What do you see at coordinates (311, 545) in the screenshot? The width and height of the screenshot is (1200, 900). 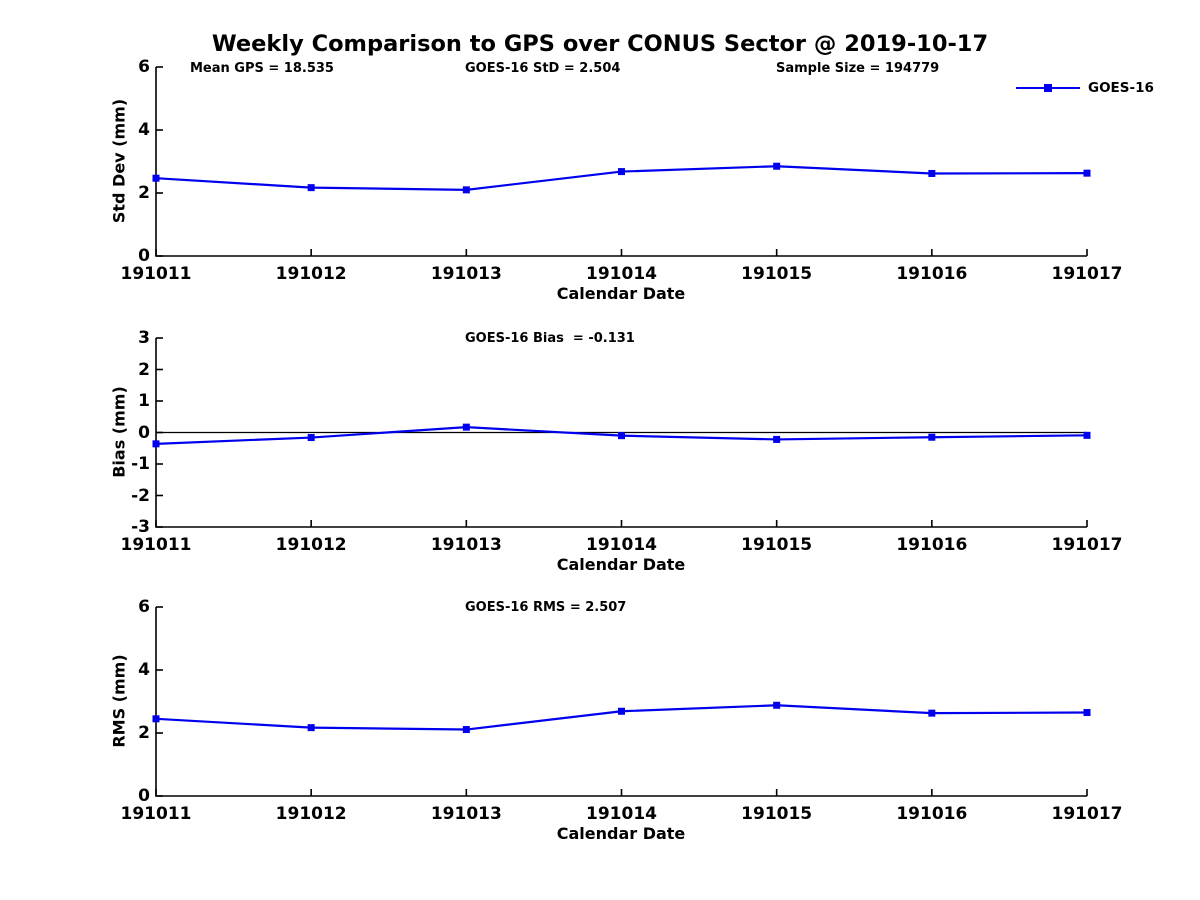 I see `bias-xtick-label: 191012` at bounding box center [311, 545].